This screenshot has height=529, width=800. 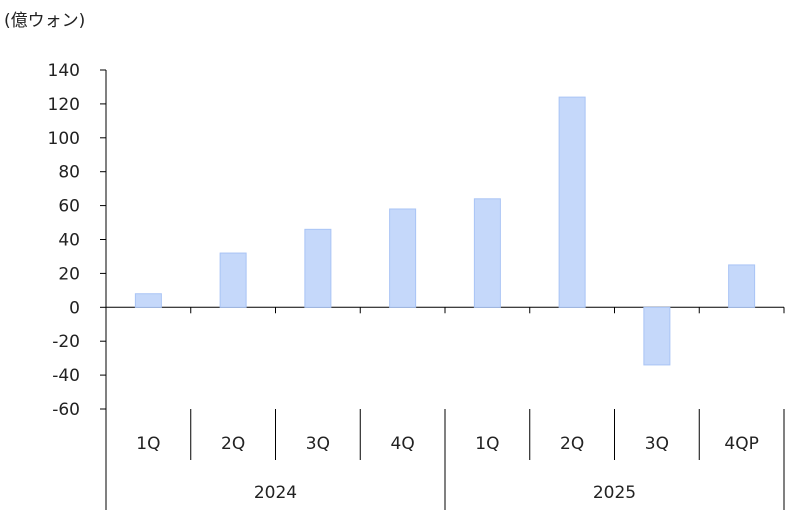 I want to click on y-tick-label: 80, so click(x=69, y=173).